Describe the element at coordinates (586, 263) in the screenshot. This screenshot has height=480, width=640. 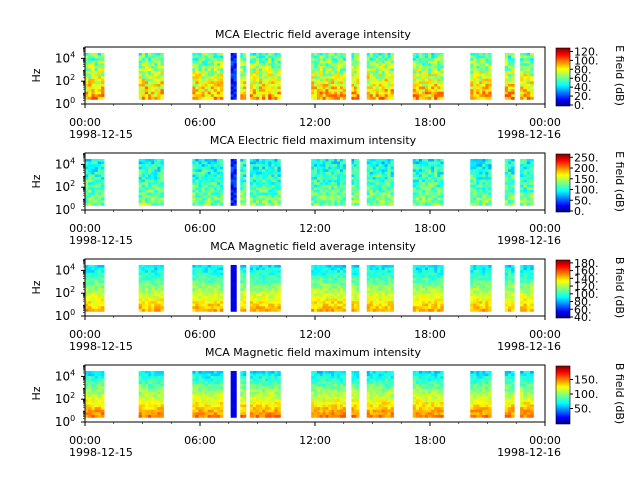
I see `colorbar-tick-label: 180.` at that location.